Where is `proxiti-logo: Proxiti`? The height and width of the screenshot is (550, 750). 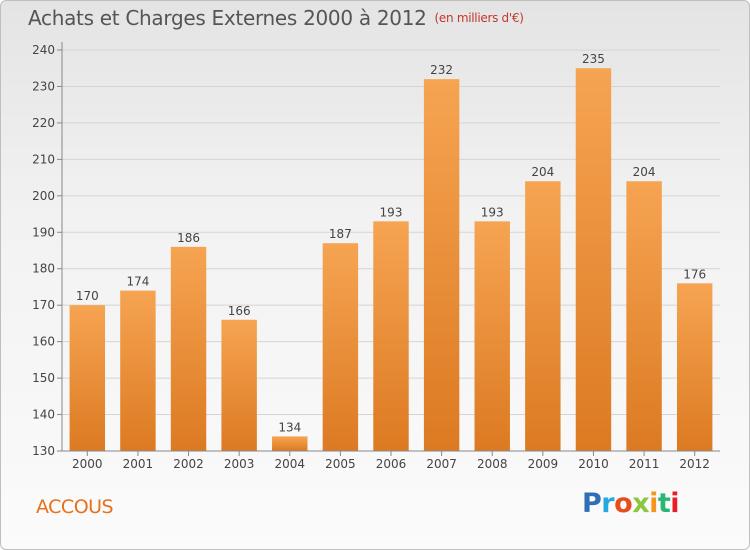
proxiti-logo: Proxiti is located at coordinates (631, 503).